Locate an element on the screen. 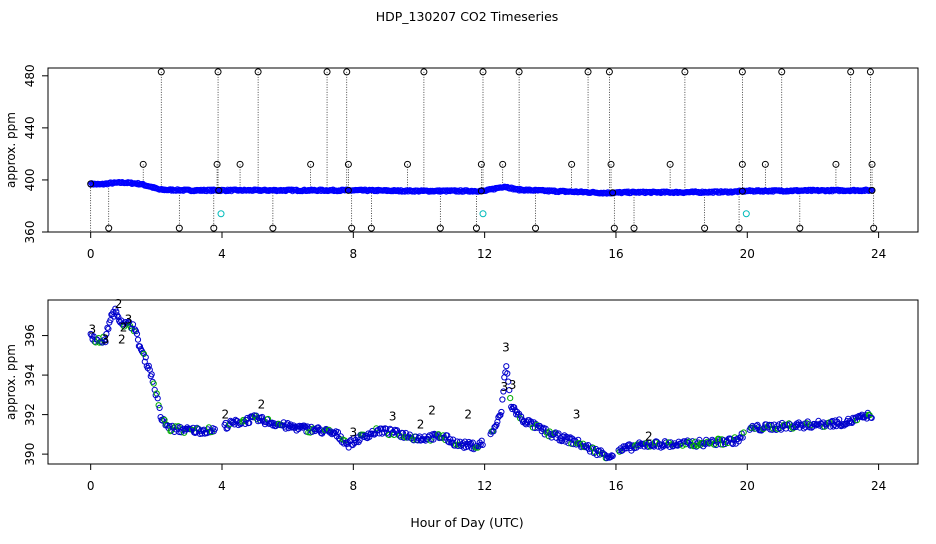  bottom-x-tick-label: 8 is located at coordinates (354, 486).